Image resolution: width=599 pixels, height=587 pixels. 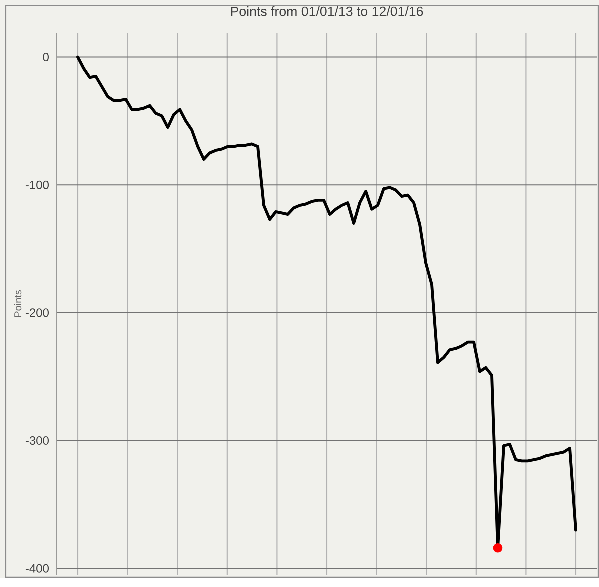 I want to click on y-tick-label: -200, so click(x=37, y=313).